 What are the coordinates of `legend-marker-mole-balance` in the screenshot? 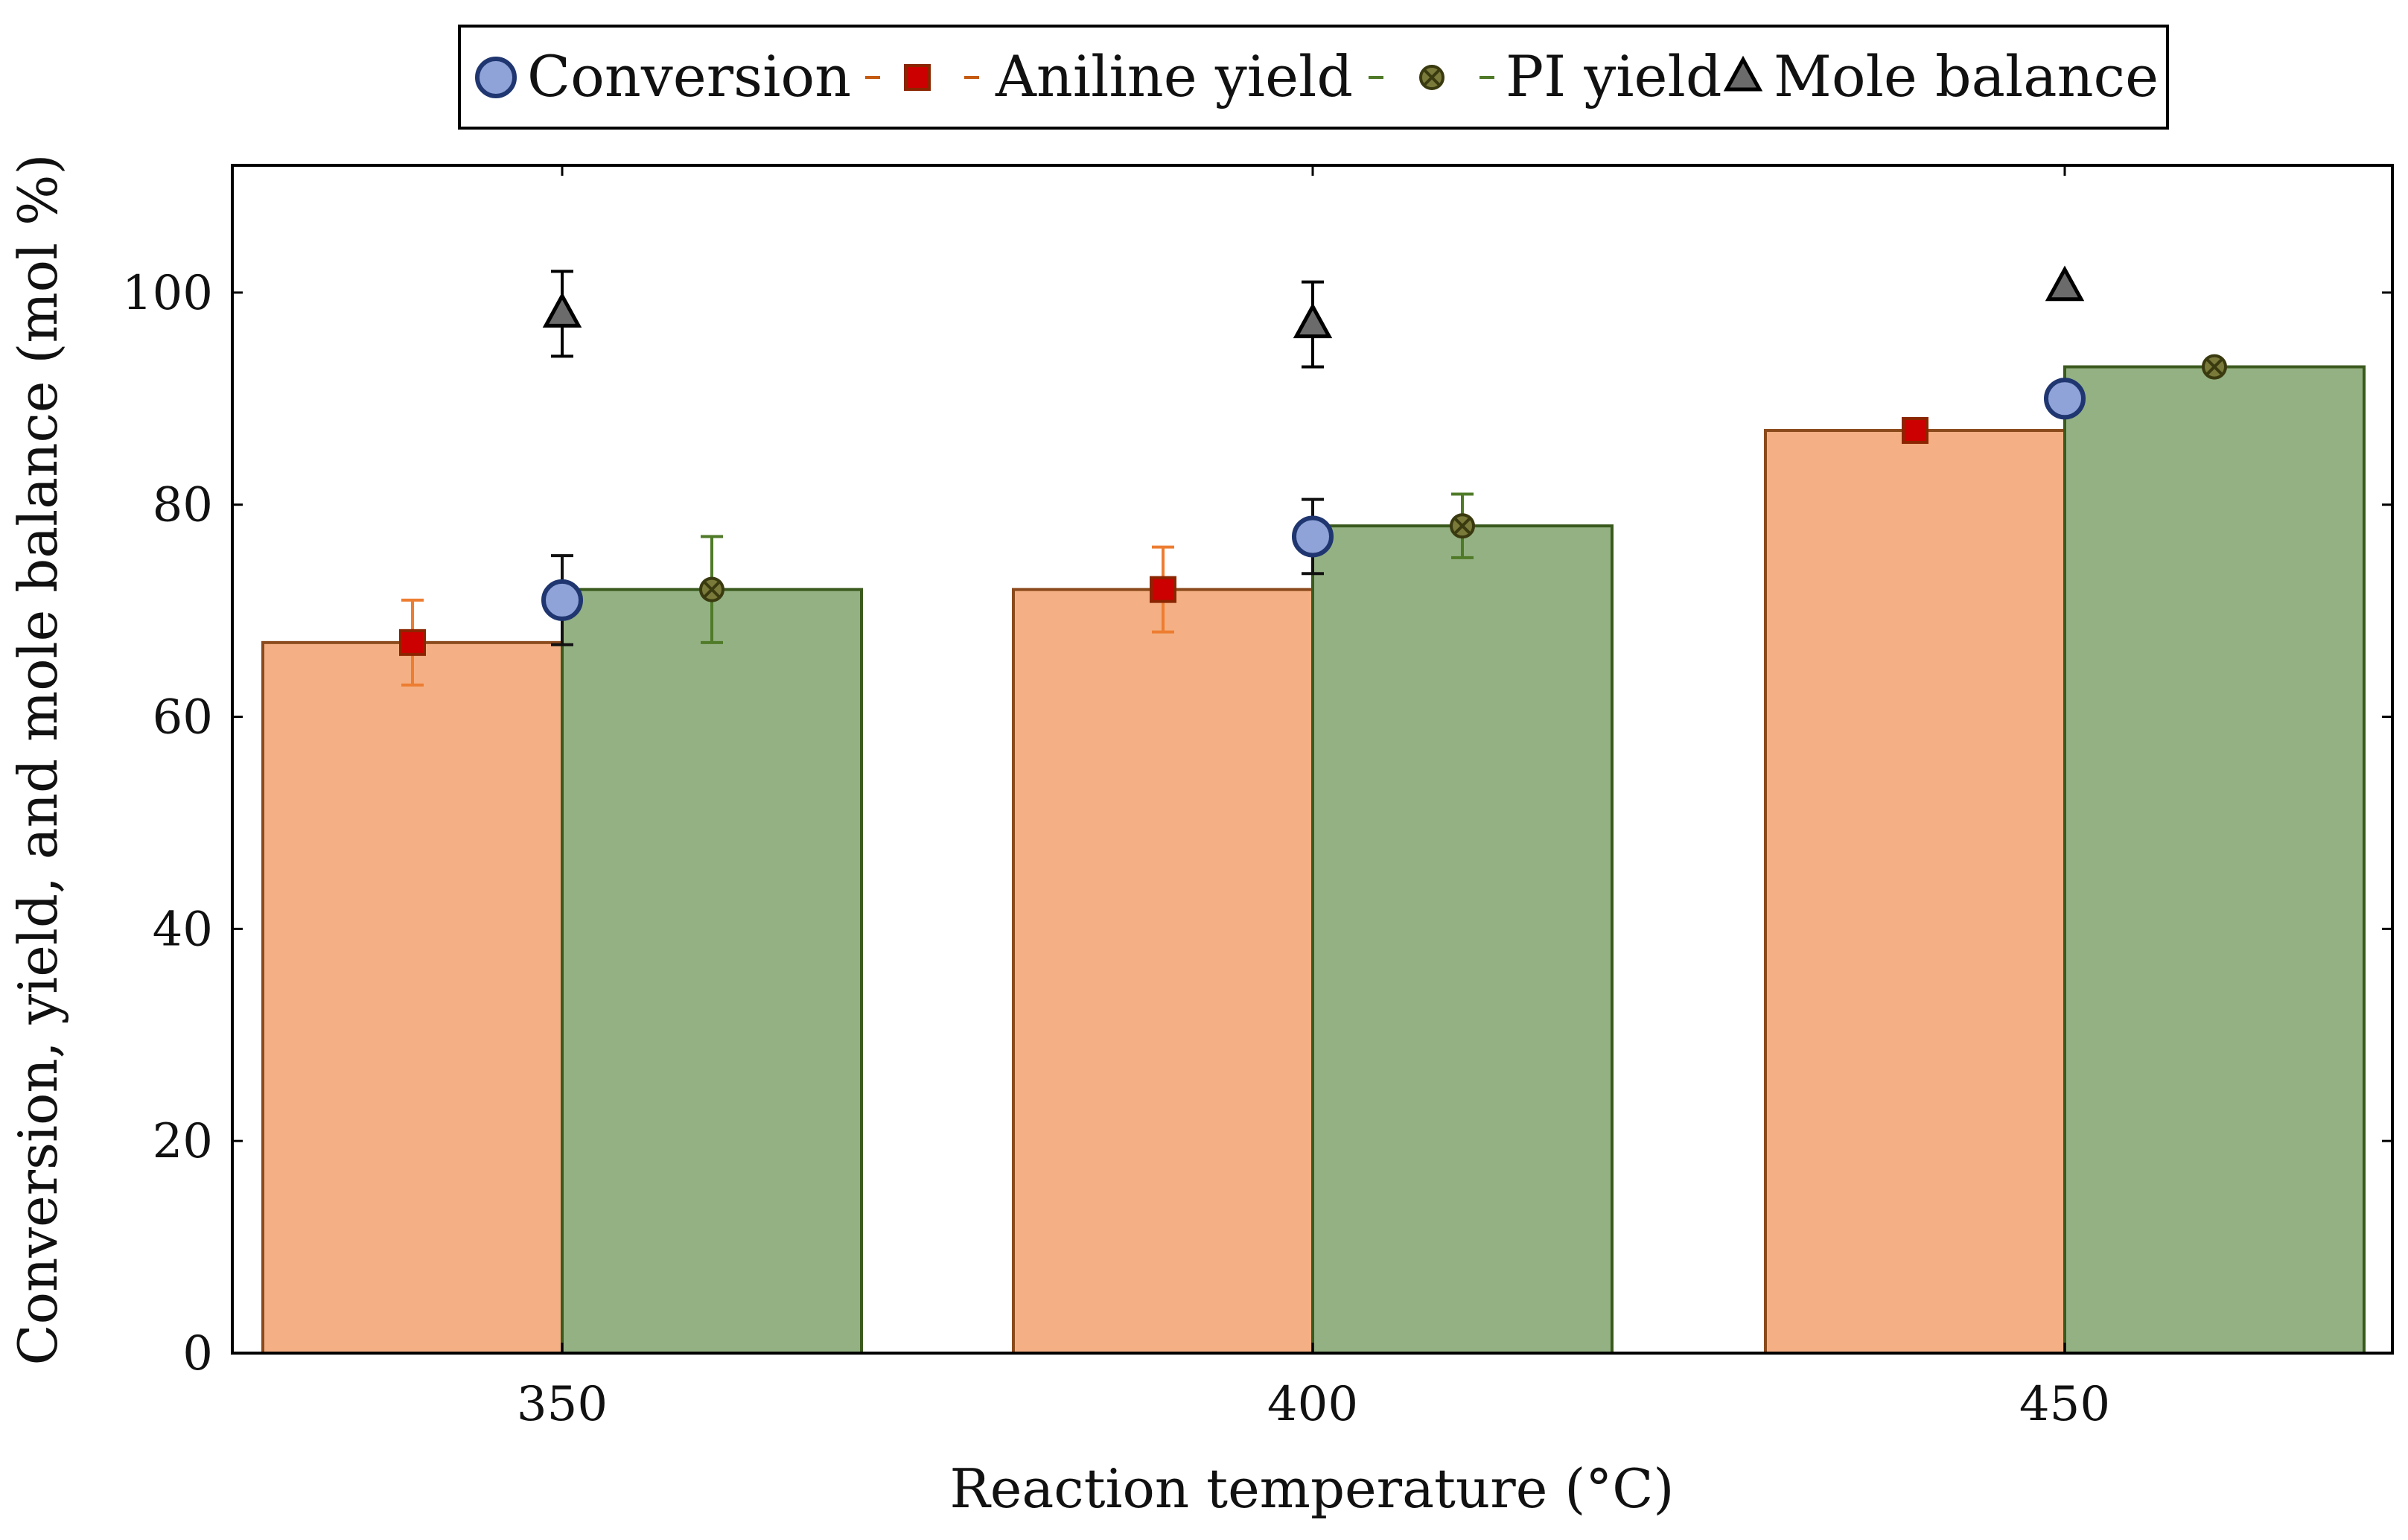 It's located at (1743, 73).